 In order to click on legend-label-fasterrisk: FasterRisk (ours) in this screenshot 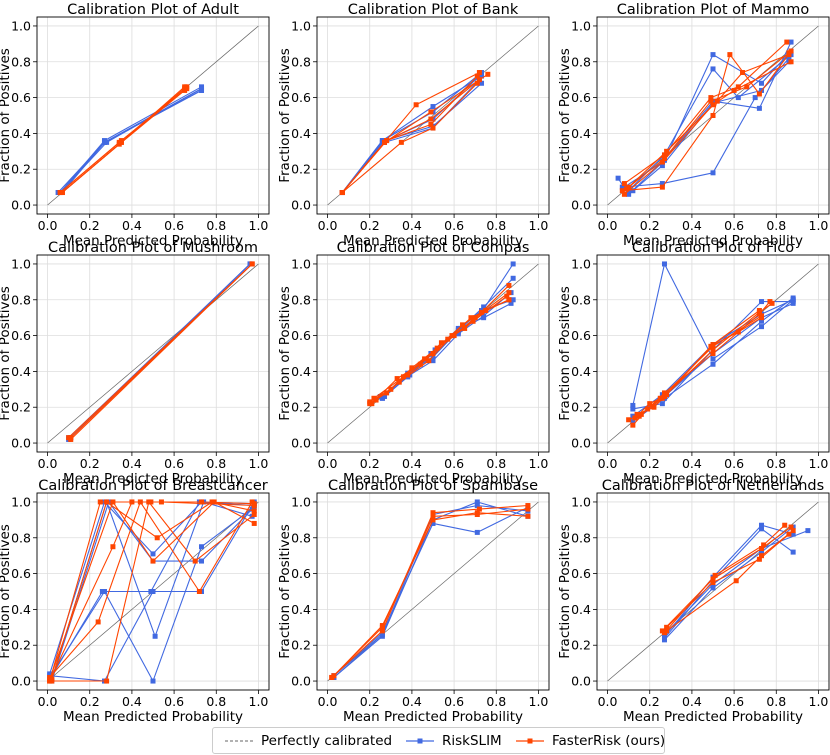, I will do `click(609, 740)`.